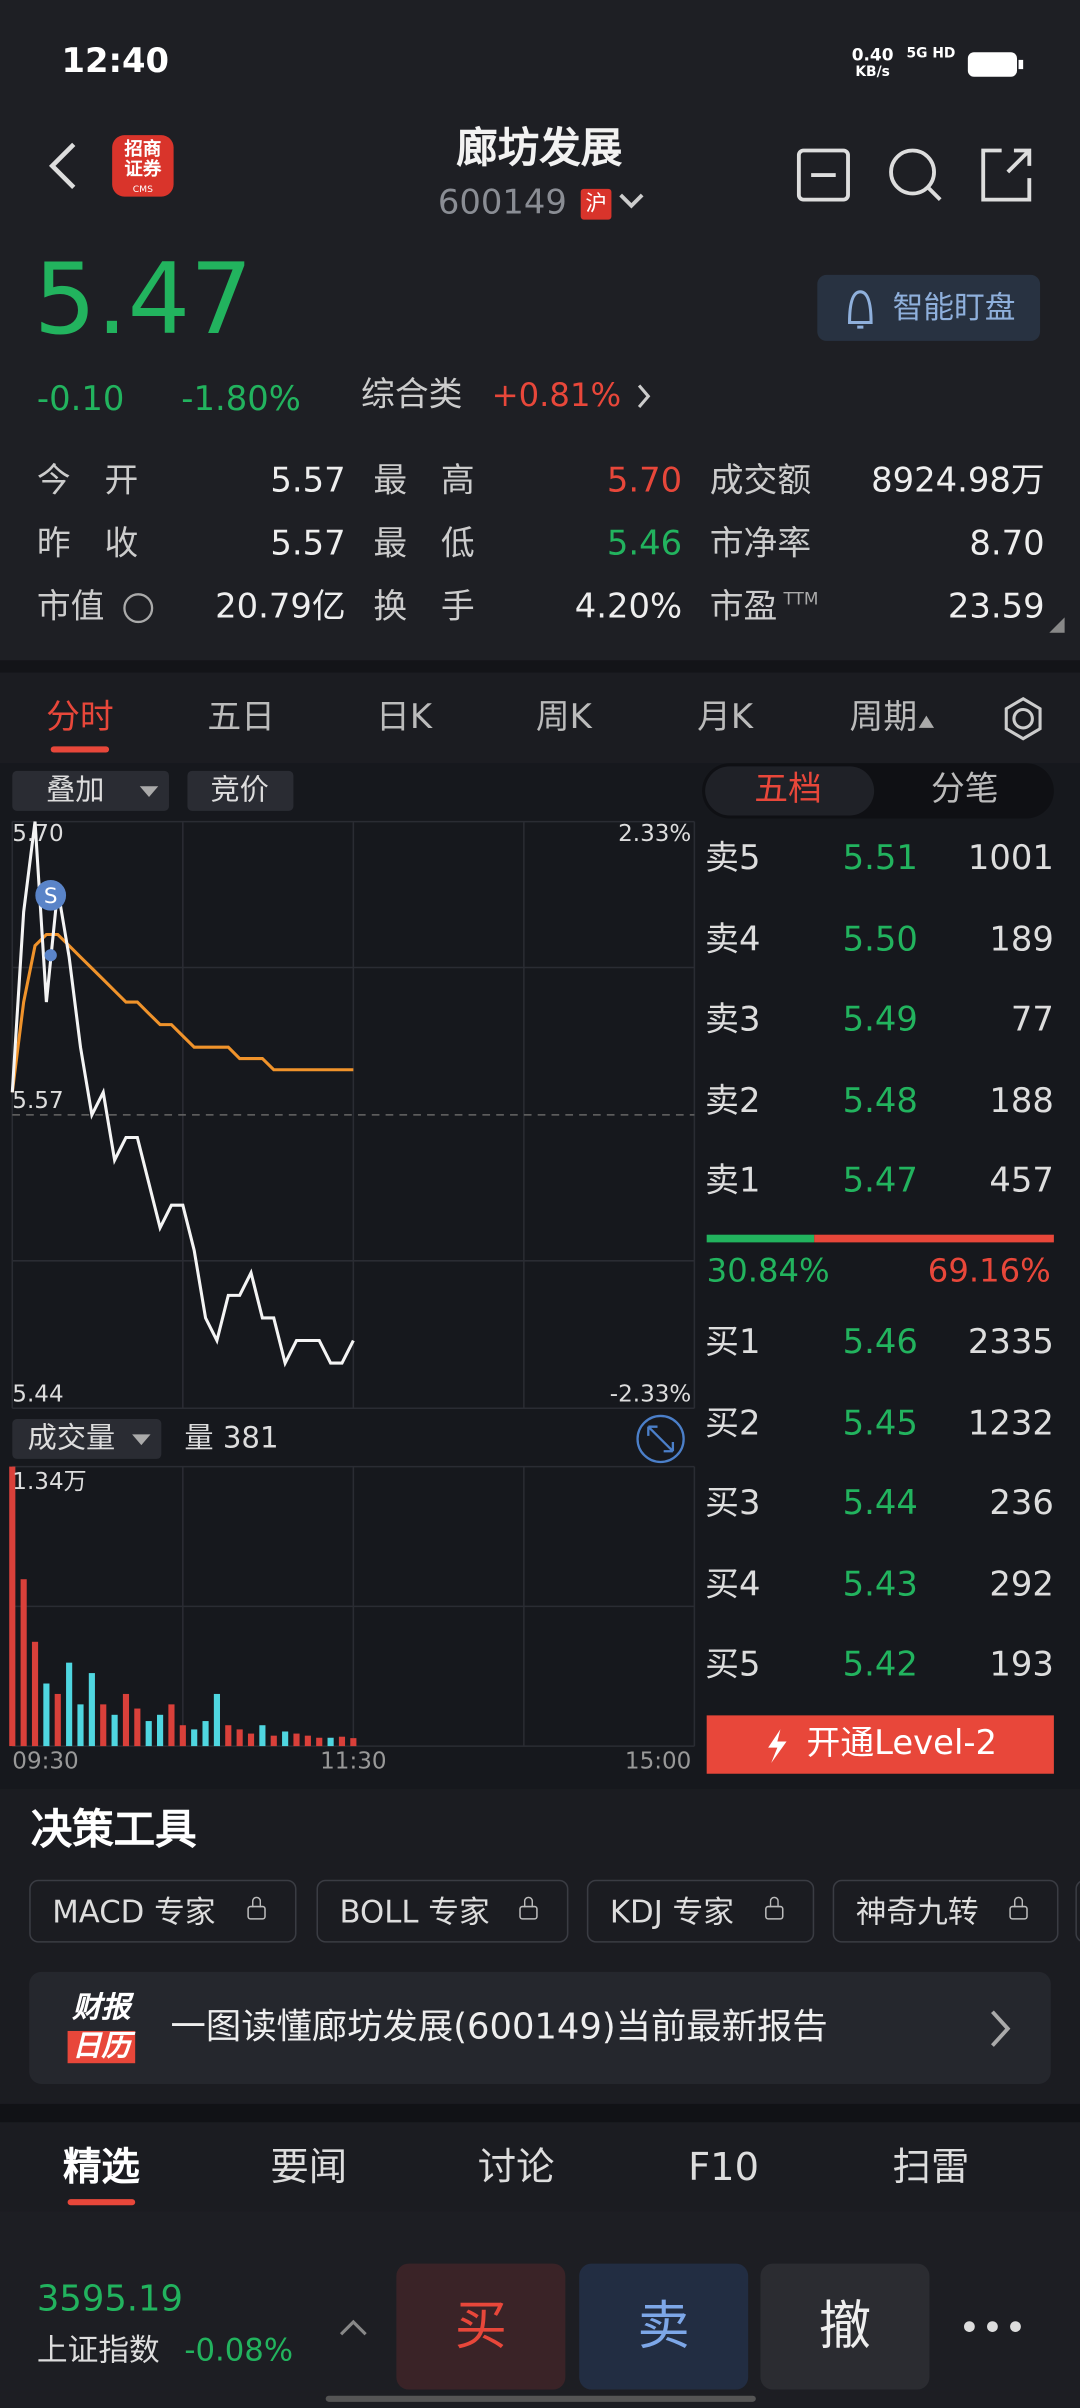 The width and height of the screenshot is (1080, 2408). I want to click on alert-button, so click(929, 307).